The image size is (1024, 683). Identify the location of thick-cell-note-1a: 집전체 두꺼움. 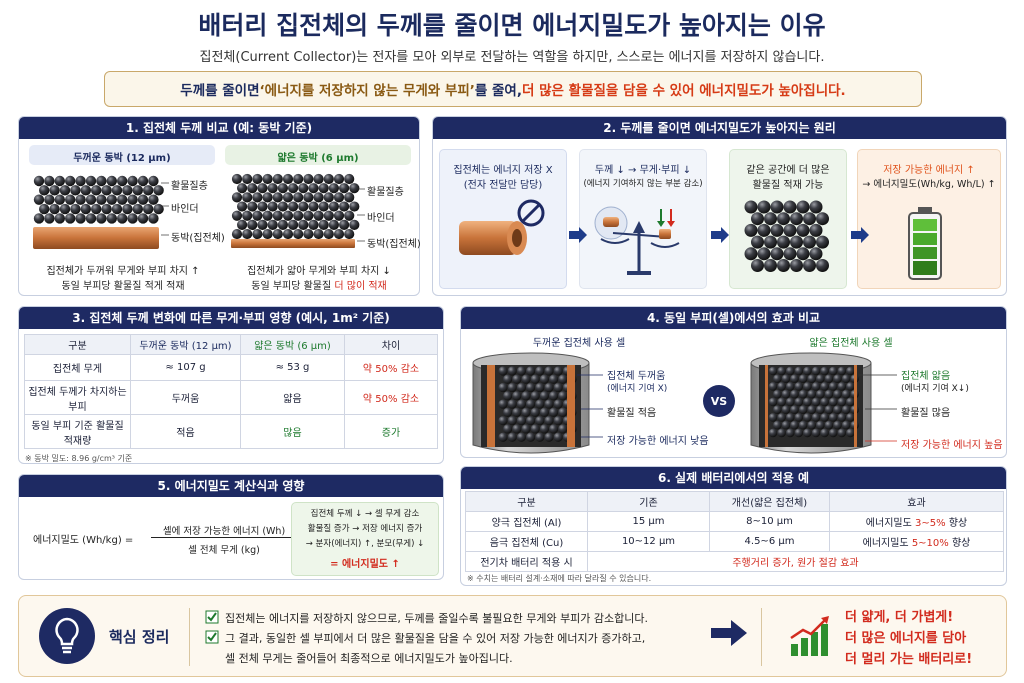
(636, 376).